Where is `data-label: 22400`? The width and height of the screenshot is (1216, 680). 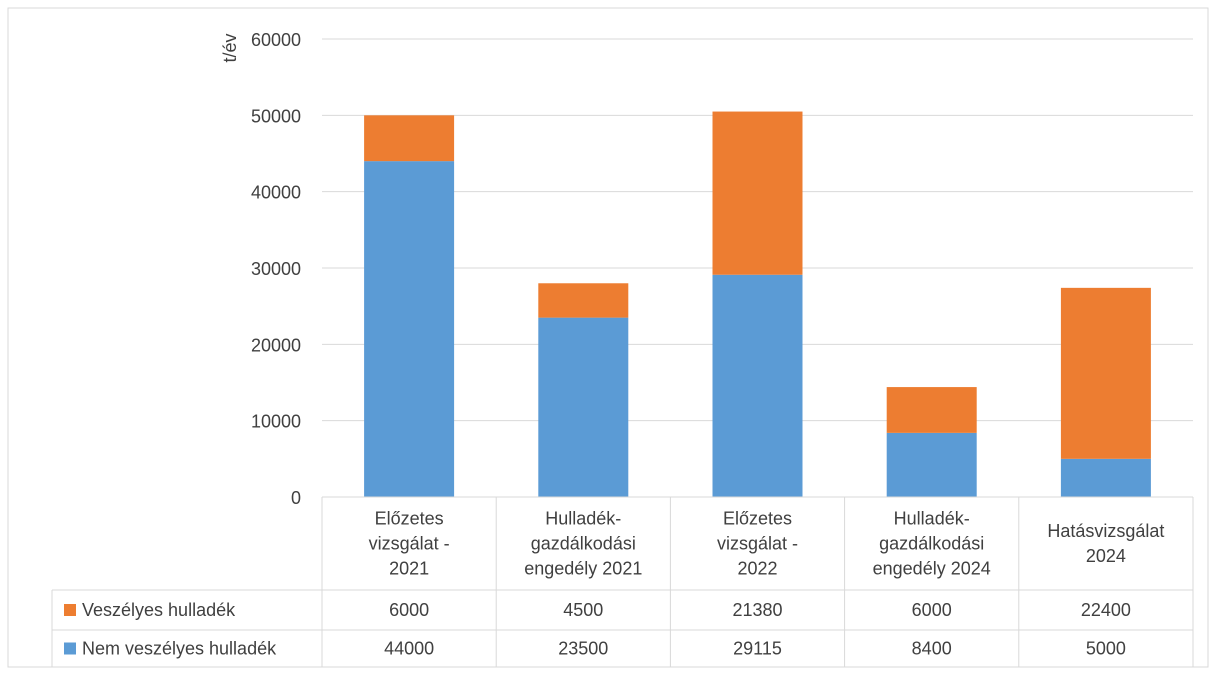
data-label: 22400 is located at coordinates (1106, 610).